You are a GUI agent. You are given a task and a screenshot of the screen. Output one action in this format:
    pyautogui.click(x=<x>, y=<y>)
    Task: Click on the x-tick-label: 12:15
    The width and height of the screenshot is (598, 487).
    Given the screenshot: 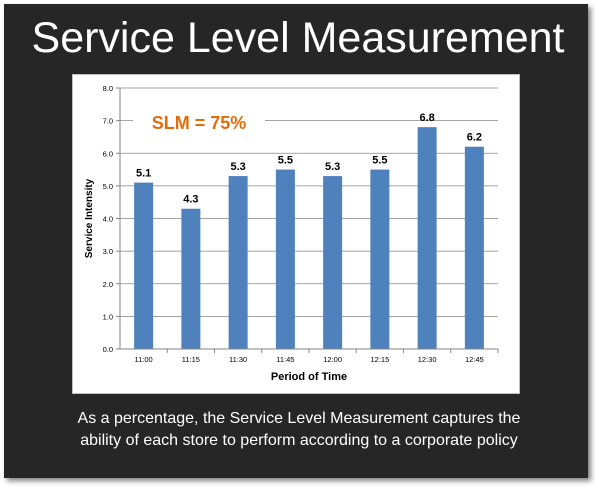 What is the action you would take?
    pyautogui.click(x=379, y=359)
    